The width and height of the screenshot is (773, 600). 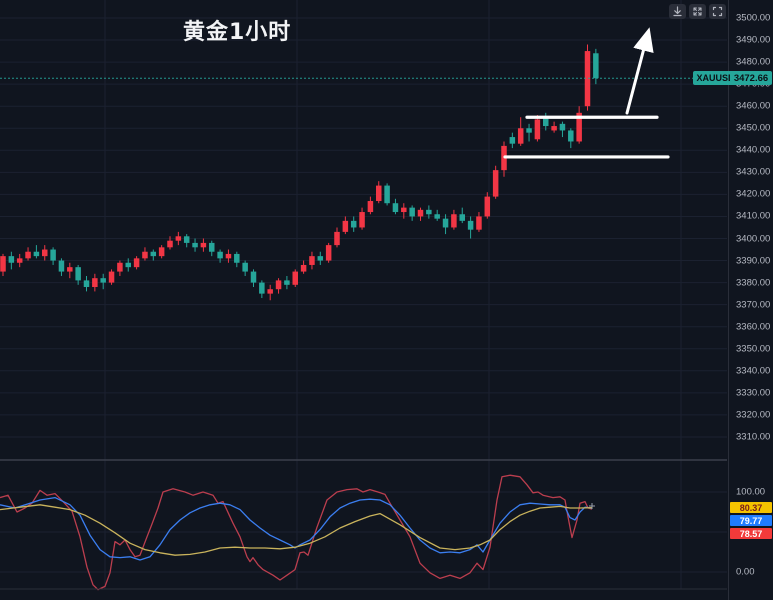 I want to click on price-tick-label: 3390.00, so click(x=753, y=261).